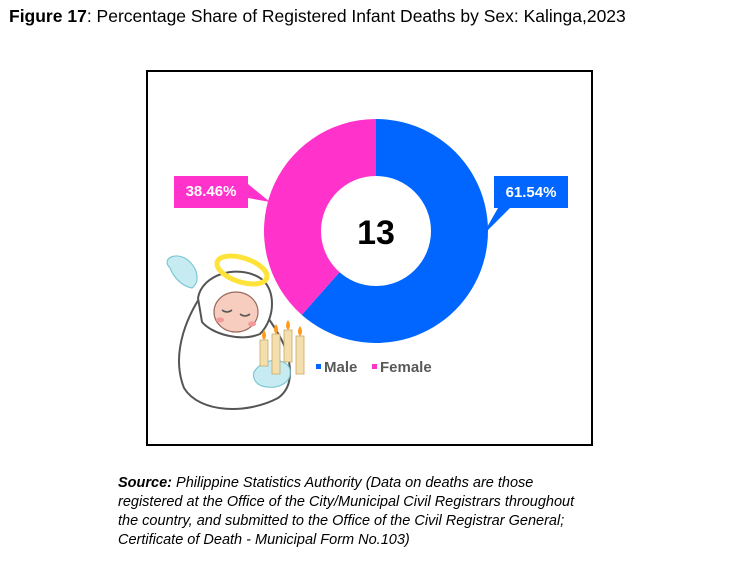  Describe the element at coordinates (319, 217) in the screenshot. I see `donut-slice-female` at that location.